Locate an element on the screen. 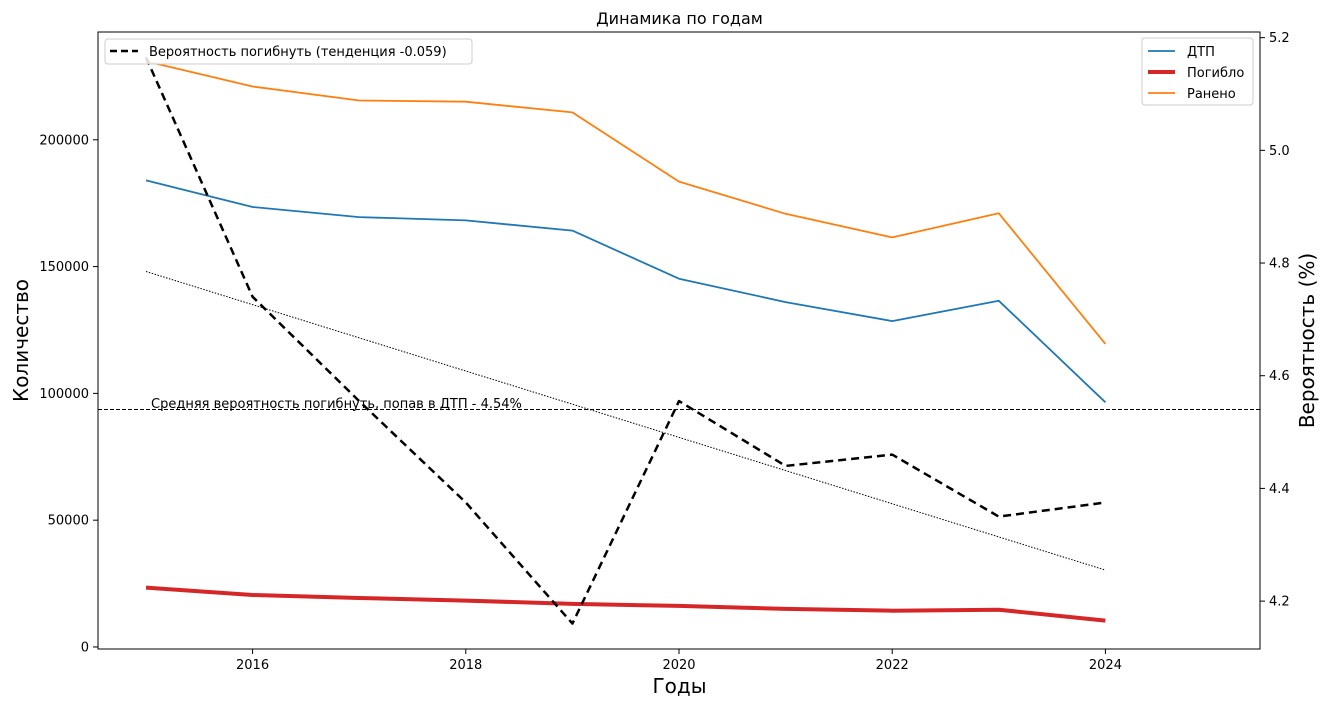 This screenshot has height=706, width=1327. legend-left: Вероятность погибнуть (тенденция -0.059) is located at coordinates (288, 51).